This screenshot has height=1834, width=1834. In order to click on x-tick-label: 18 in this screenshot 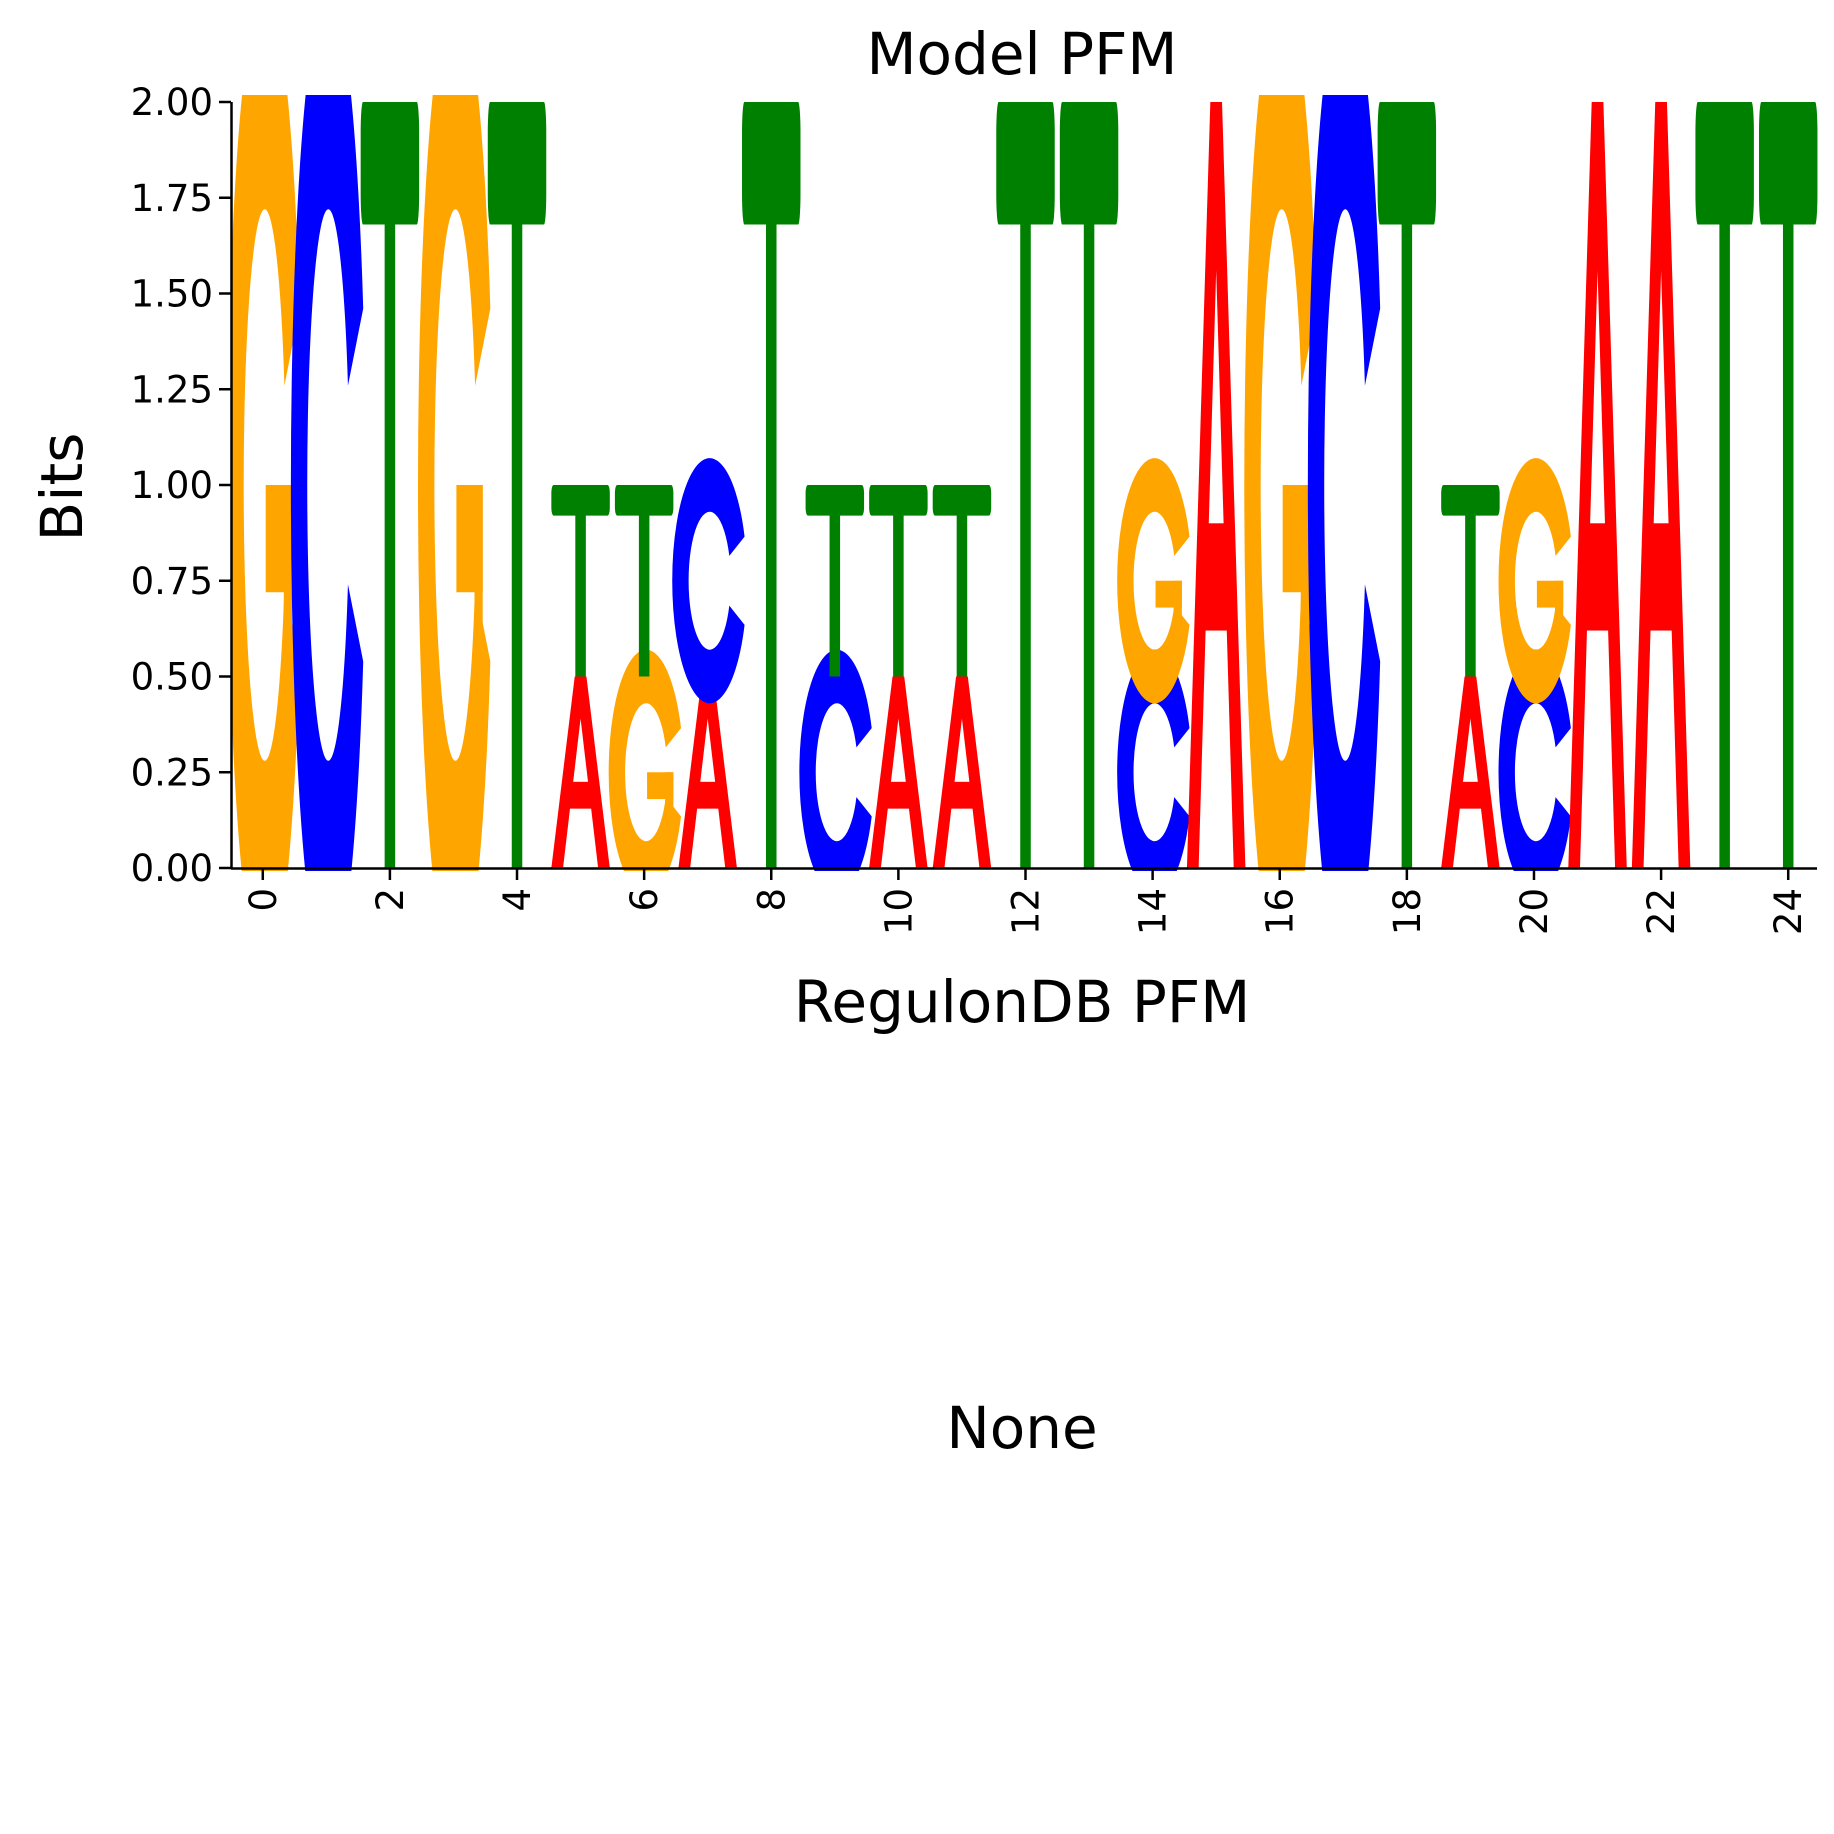, I will do `click(1407, 911)`.